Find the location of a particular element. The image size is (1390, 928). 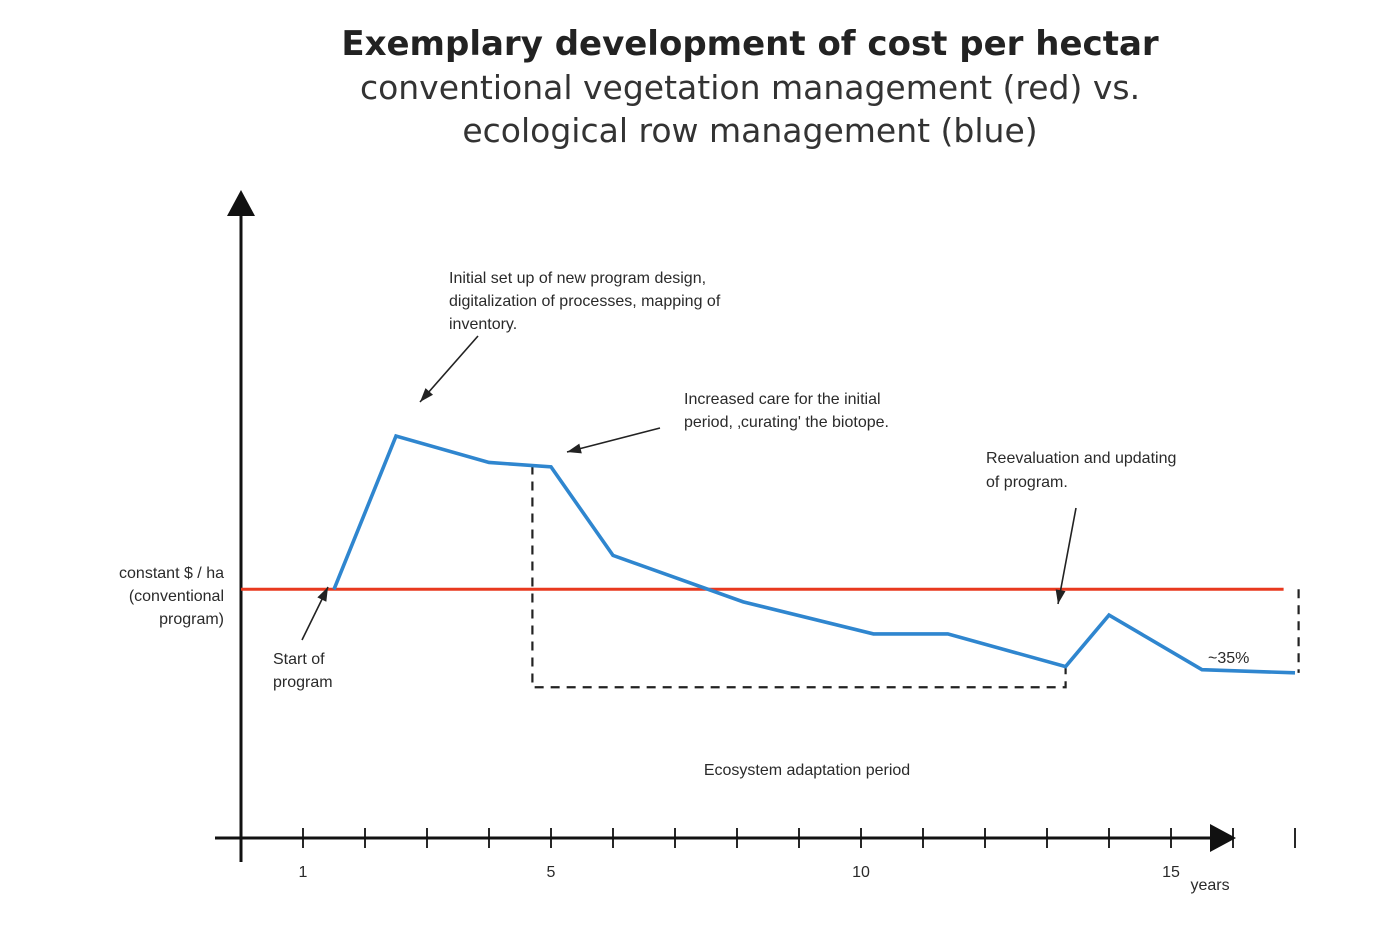

arrow-setup-head is located at coordinates (426, 395).